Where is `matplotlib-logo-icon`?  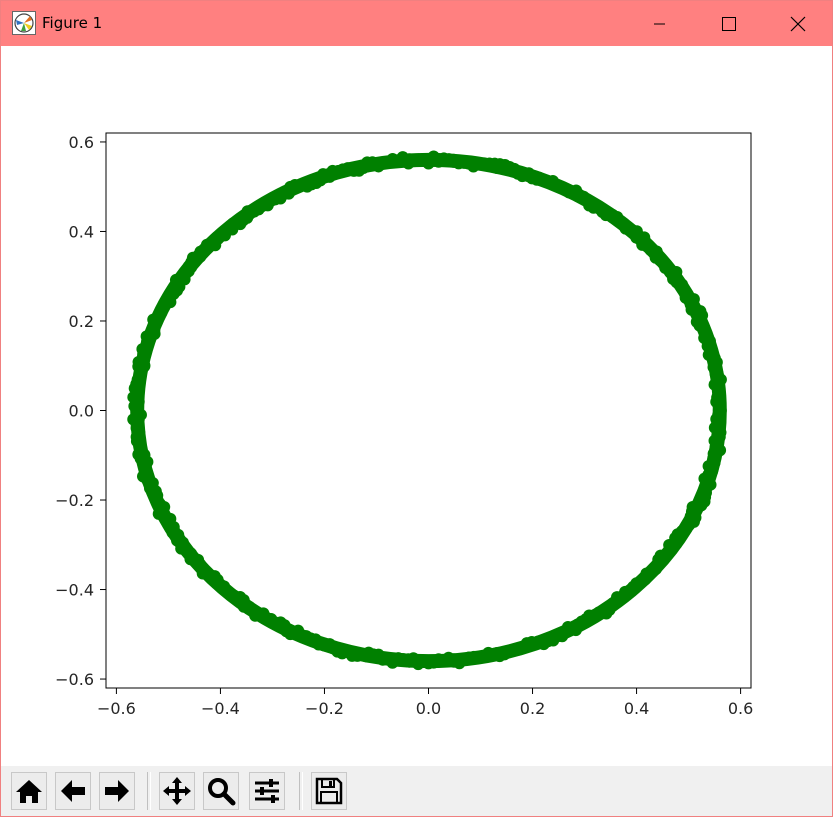 matplotlib-logo-icon is located at coordinates (24, 23).